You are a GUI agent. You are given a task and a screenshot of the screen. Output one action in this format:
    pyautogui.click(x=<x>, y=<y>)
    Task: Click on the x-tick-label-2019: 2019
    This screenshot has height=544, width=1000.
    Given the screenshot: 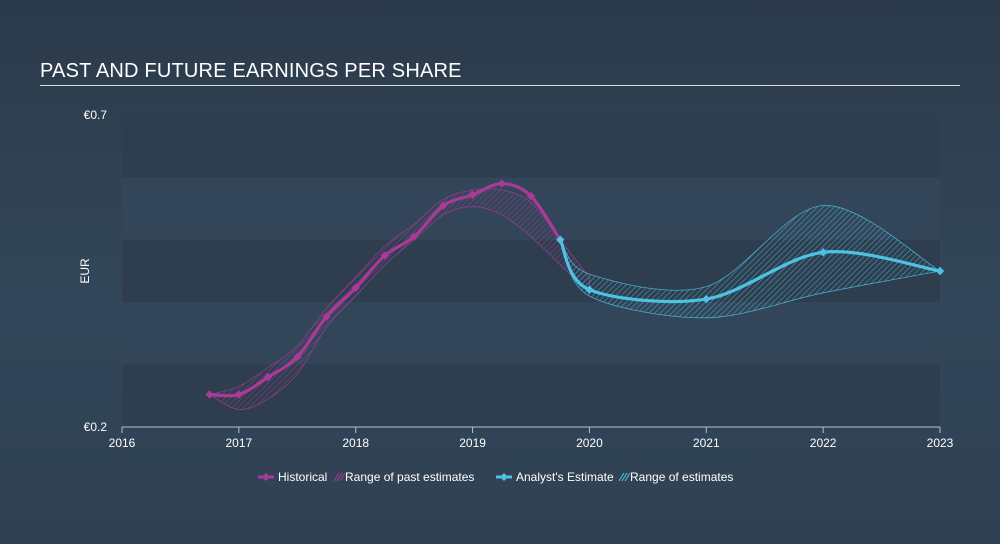 What is the action you would take?
    pyautogui.click(x=472, y=443)
    